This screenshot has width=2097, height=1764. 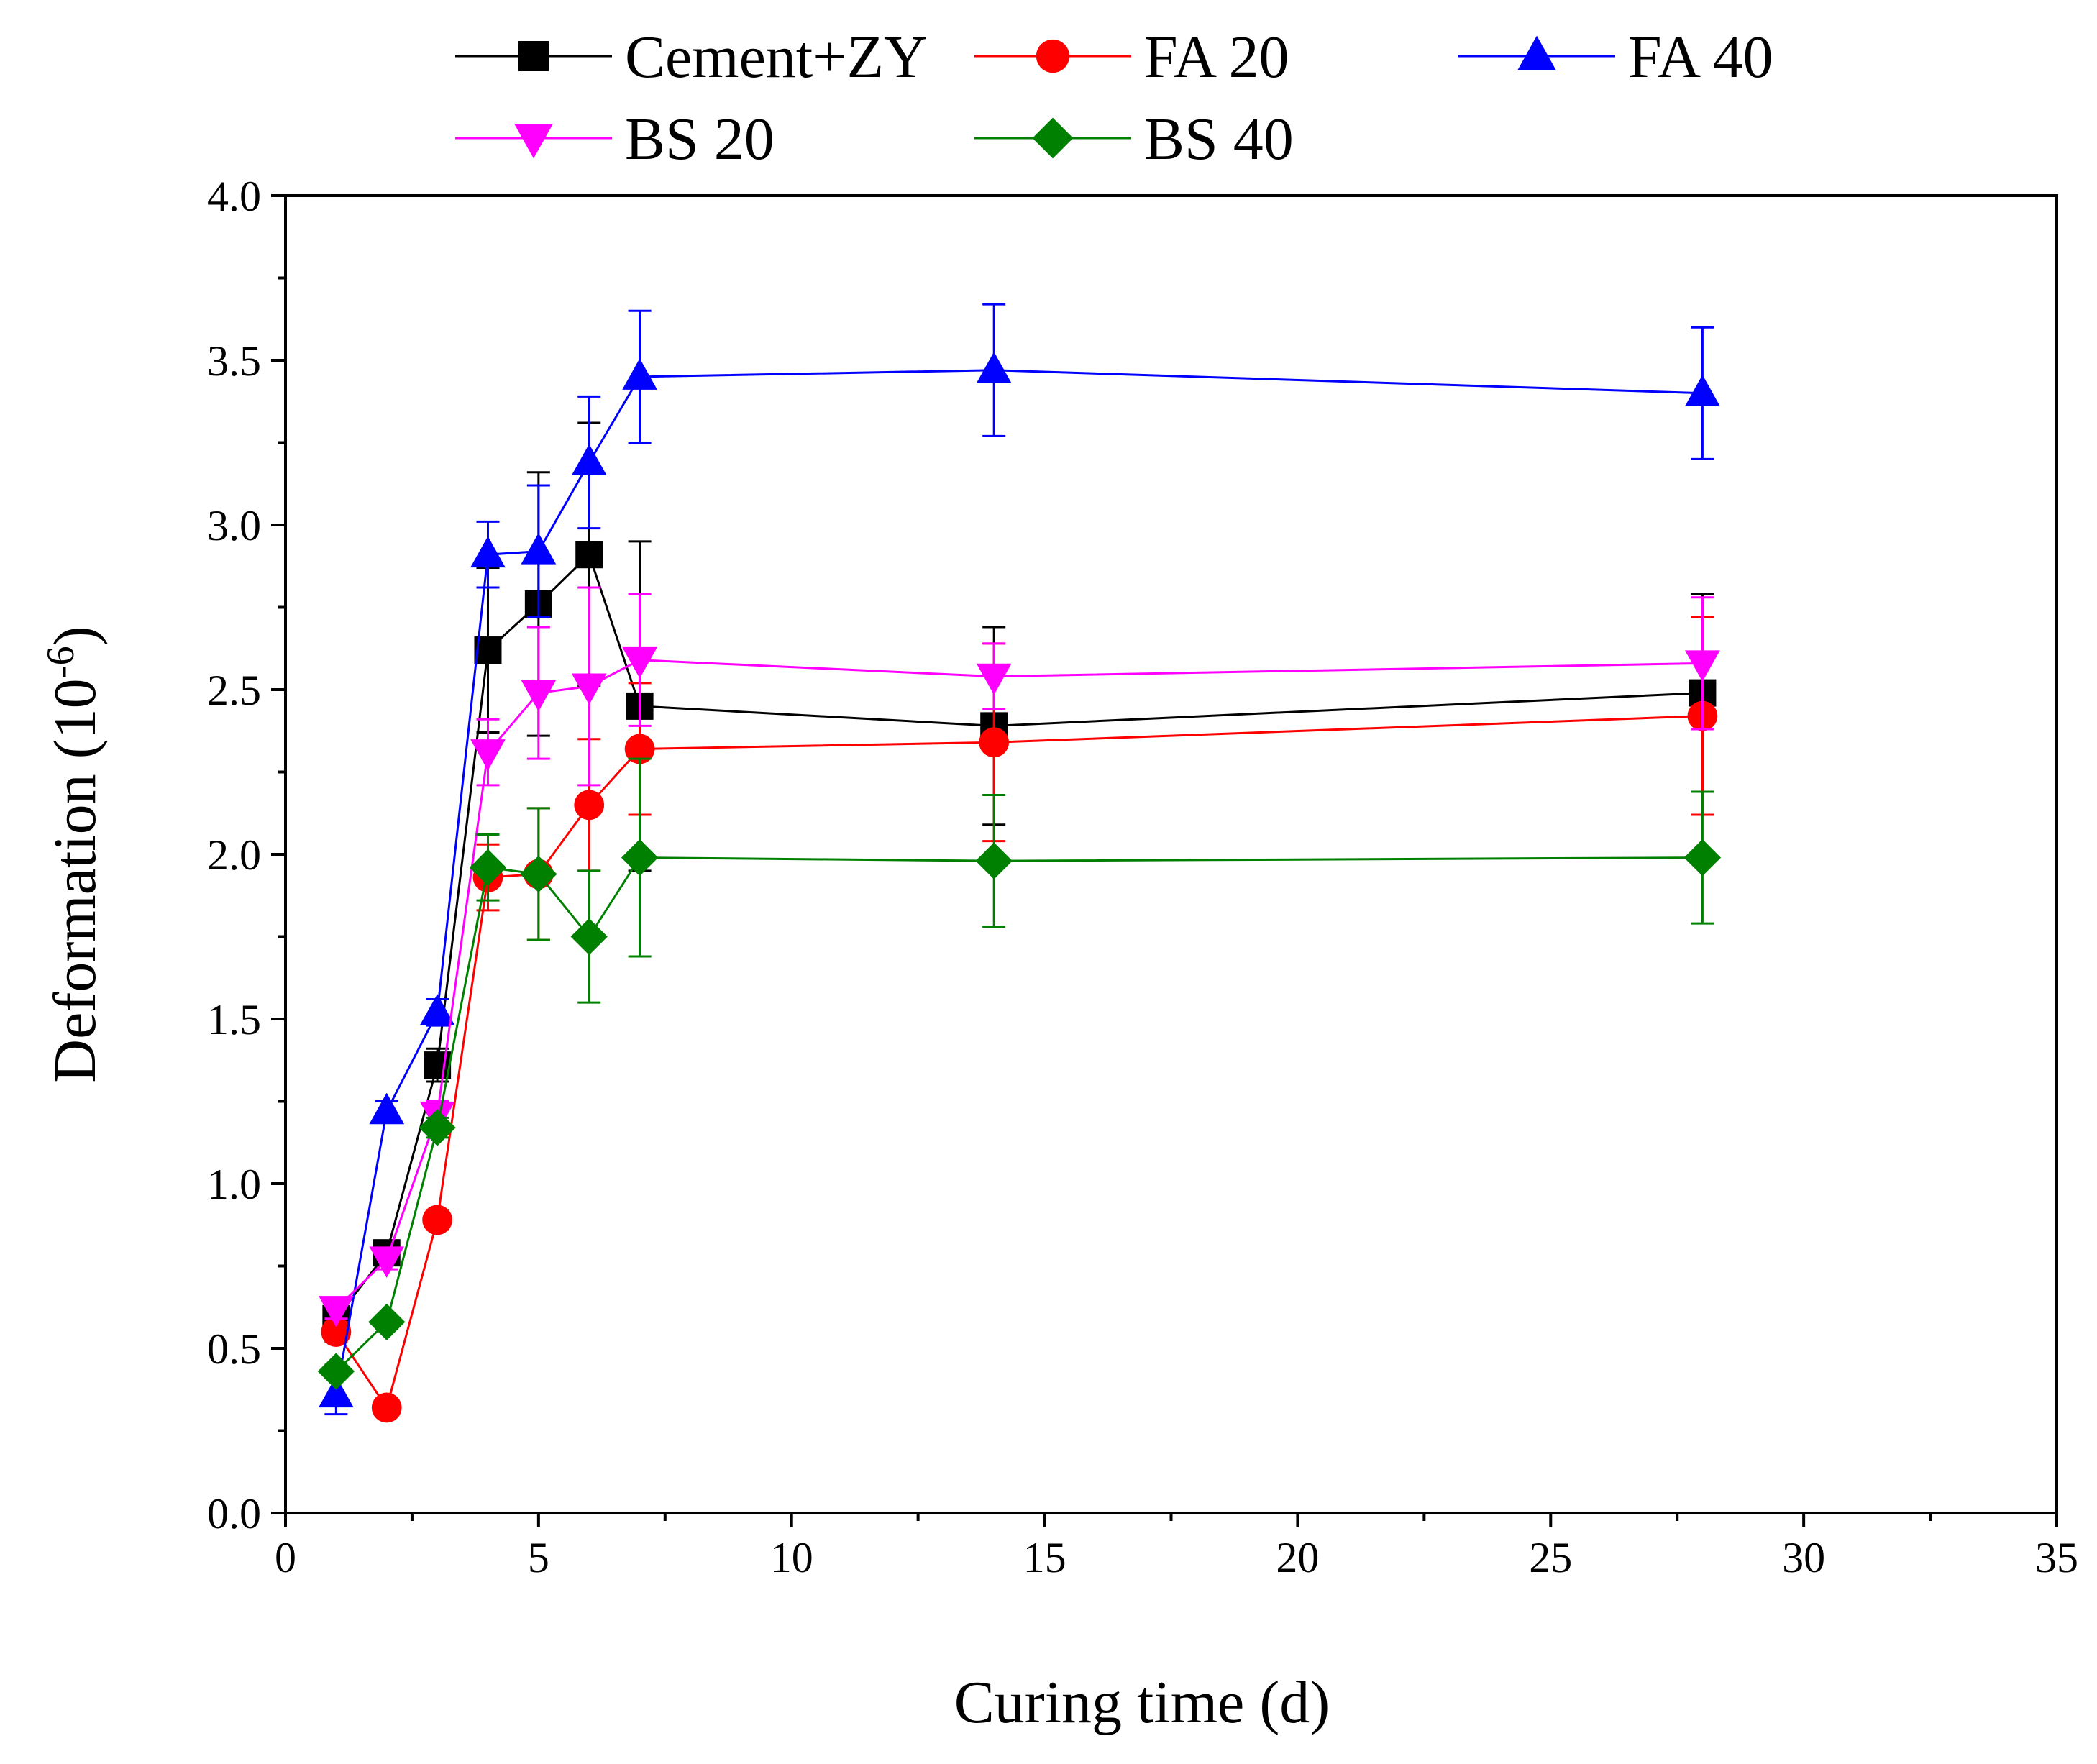 What do you see at coordinates (234, 855) in the screenshot?
I see `y-tick-label: 2.0` at bounding box center [234, 855].